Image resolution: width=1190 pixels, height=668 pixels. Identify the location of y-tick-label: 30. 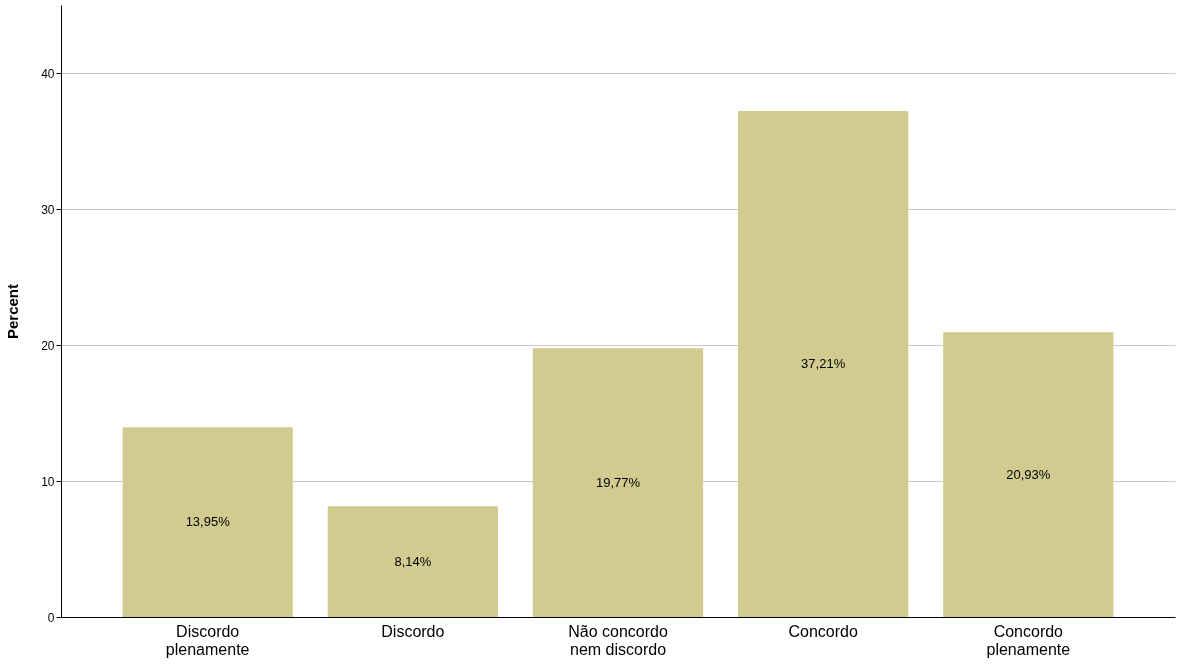
(48, 209).